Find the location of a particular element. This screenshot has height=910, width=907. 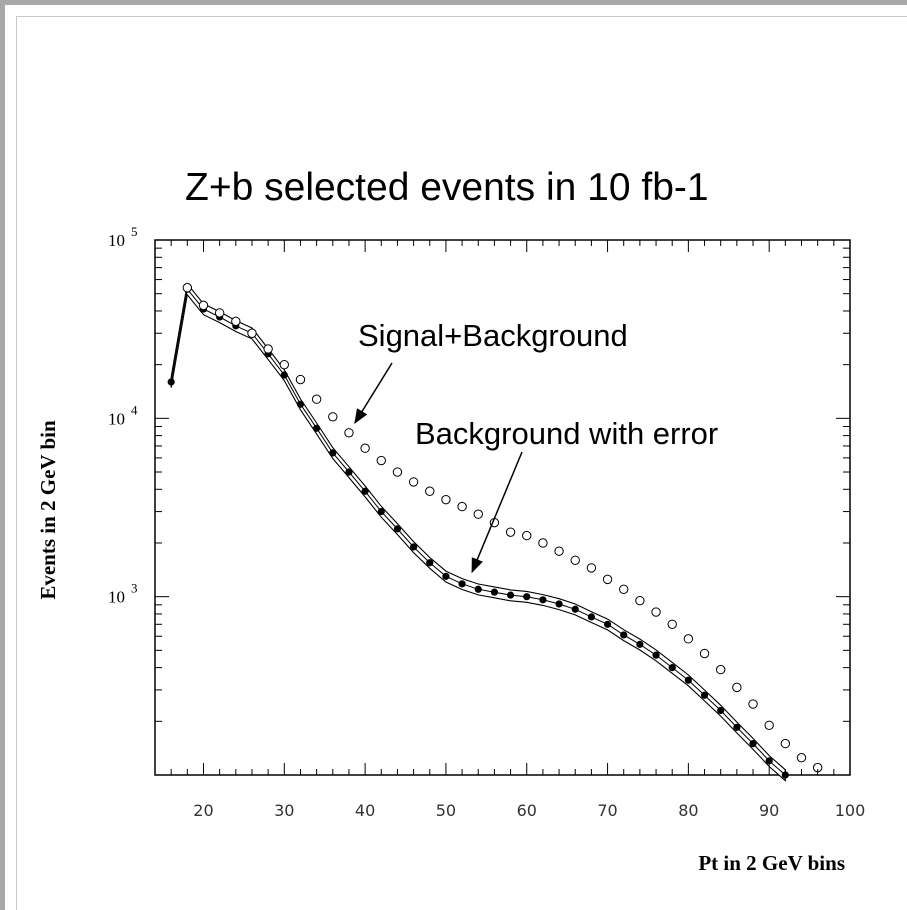

y-axis-label: Events in 2 GeV bin is located at coordinates (48, 510).